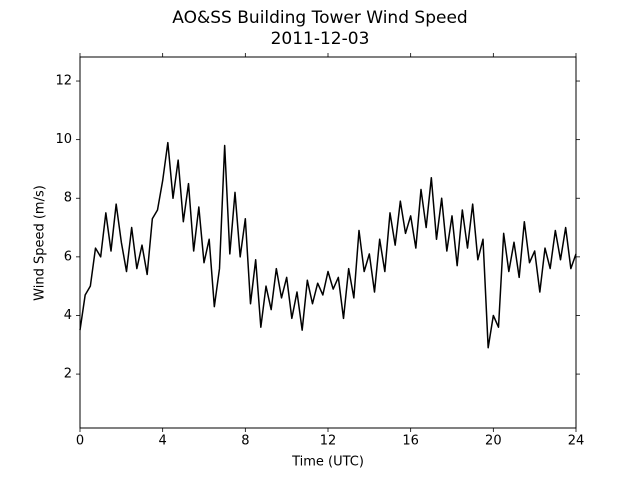  I want to click on x-tick-label: 12, so click(328, 441).